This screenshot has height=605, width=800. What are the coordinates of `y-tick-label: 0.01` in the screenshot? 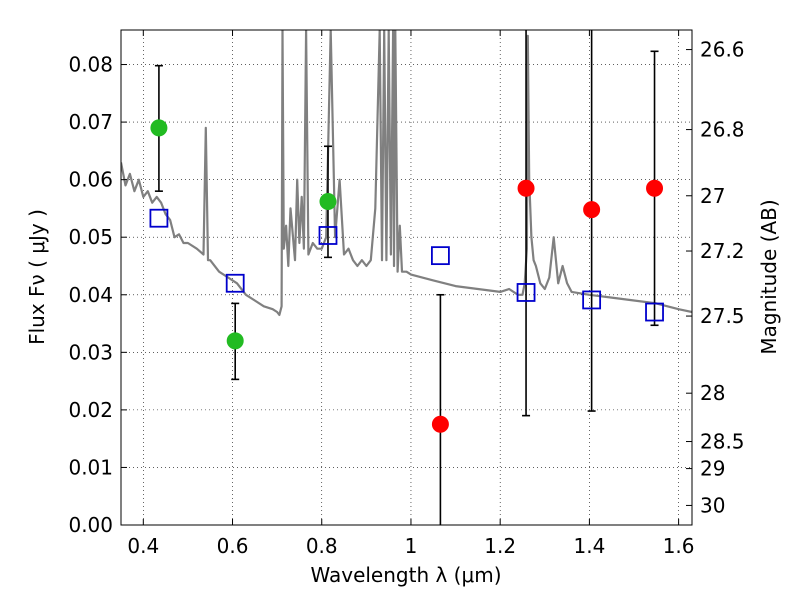 It's located at (90, 467).